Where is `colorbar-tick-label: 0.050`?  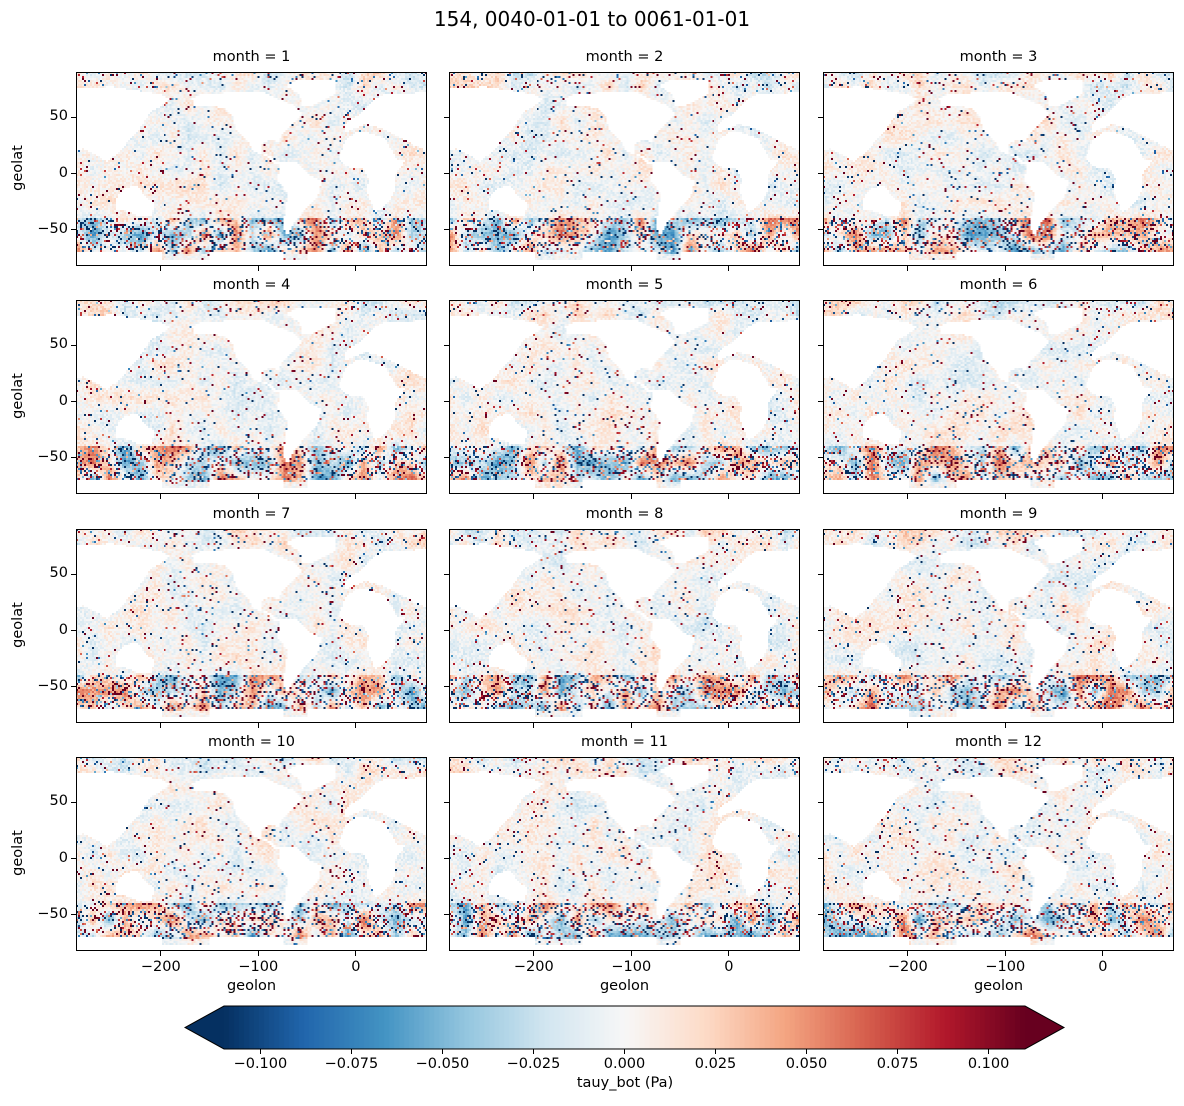
colorbar-tick-label: 0.050 is located at coordinates (806, 1064).